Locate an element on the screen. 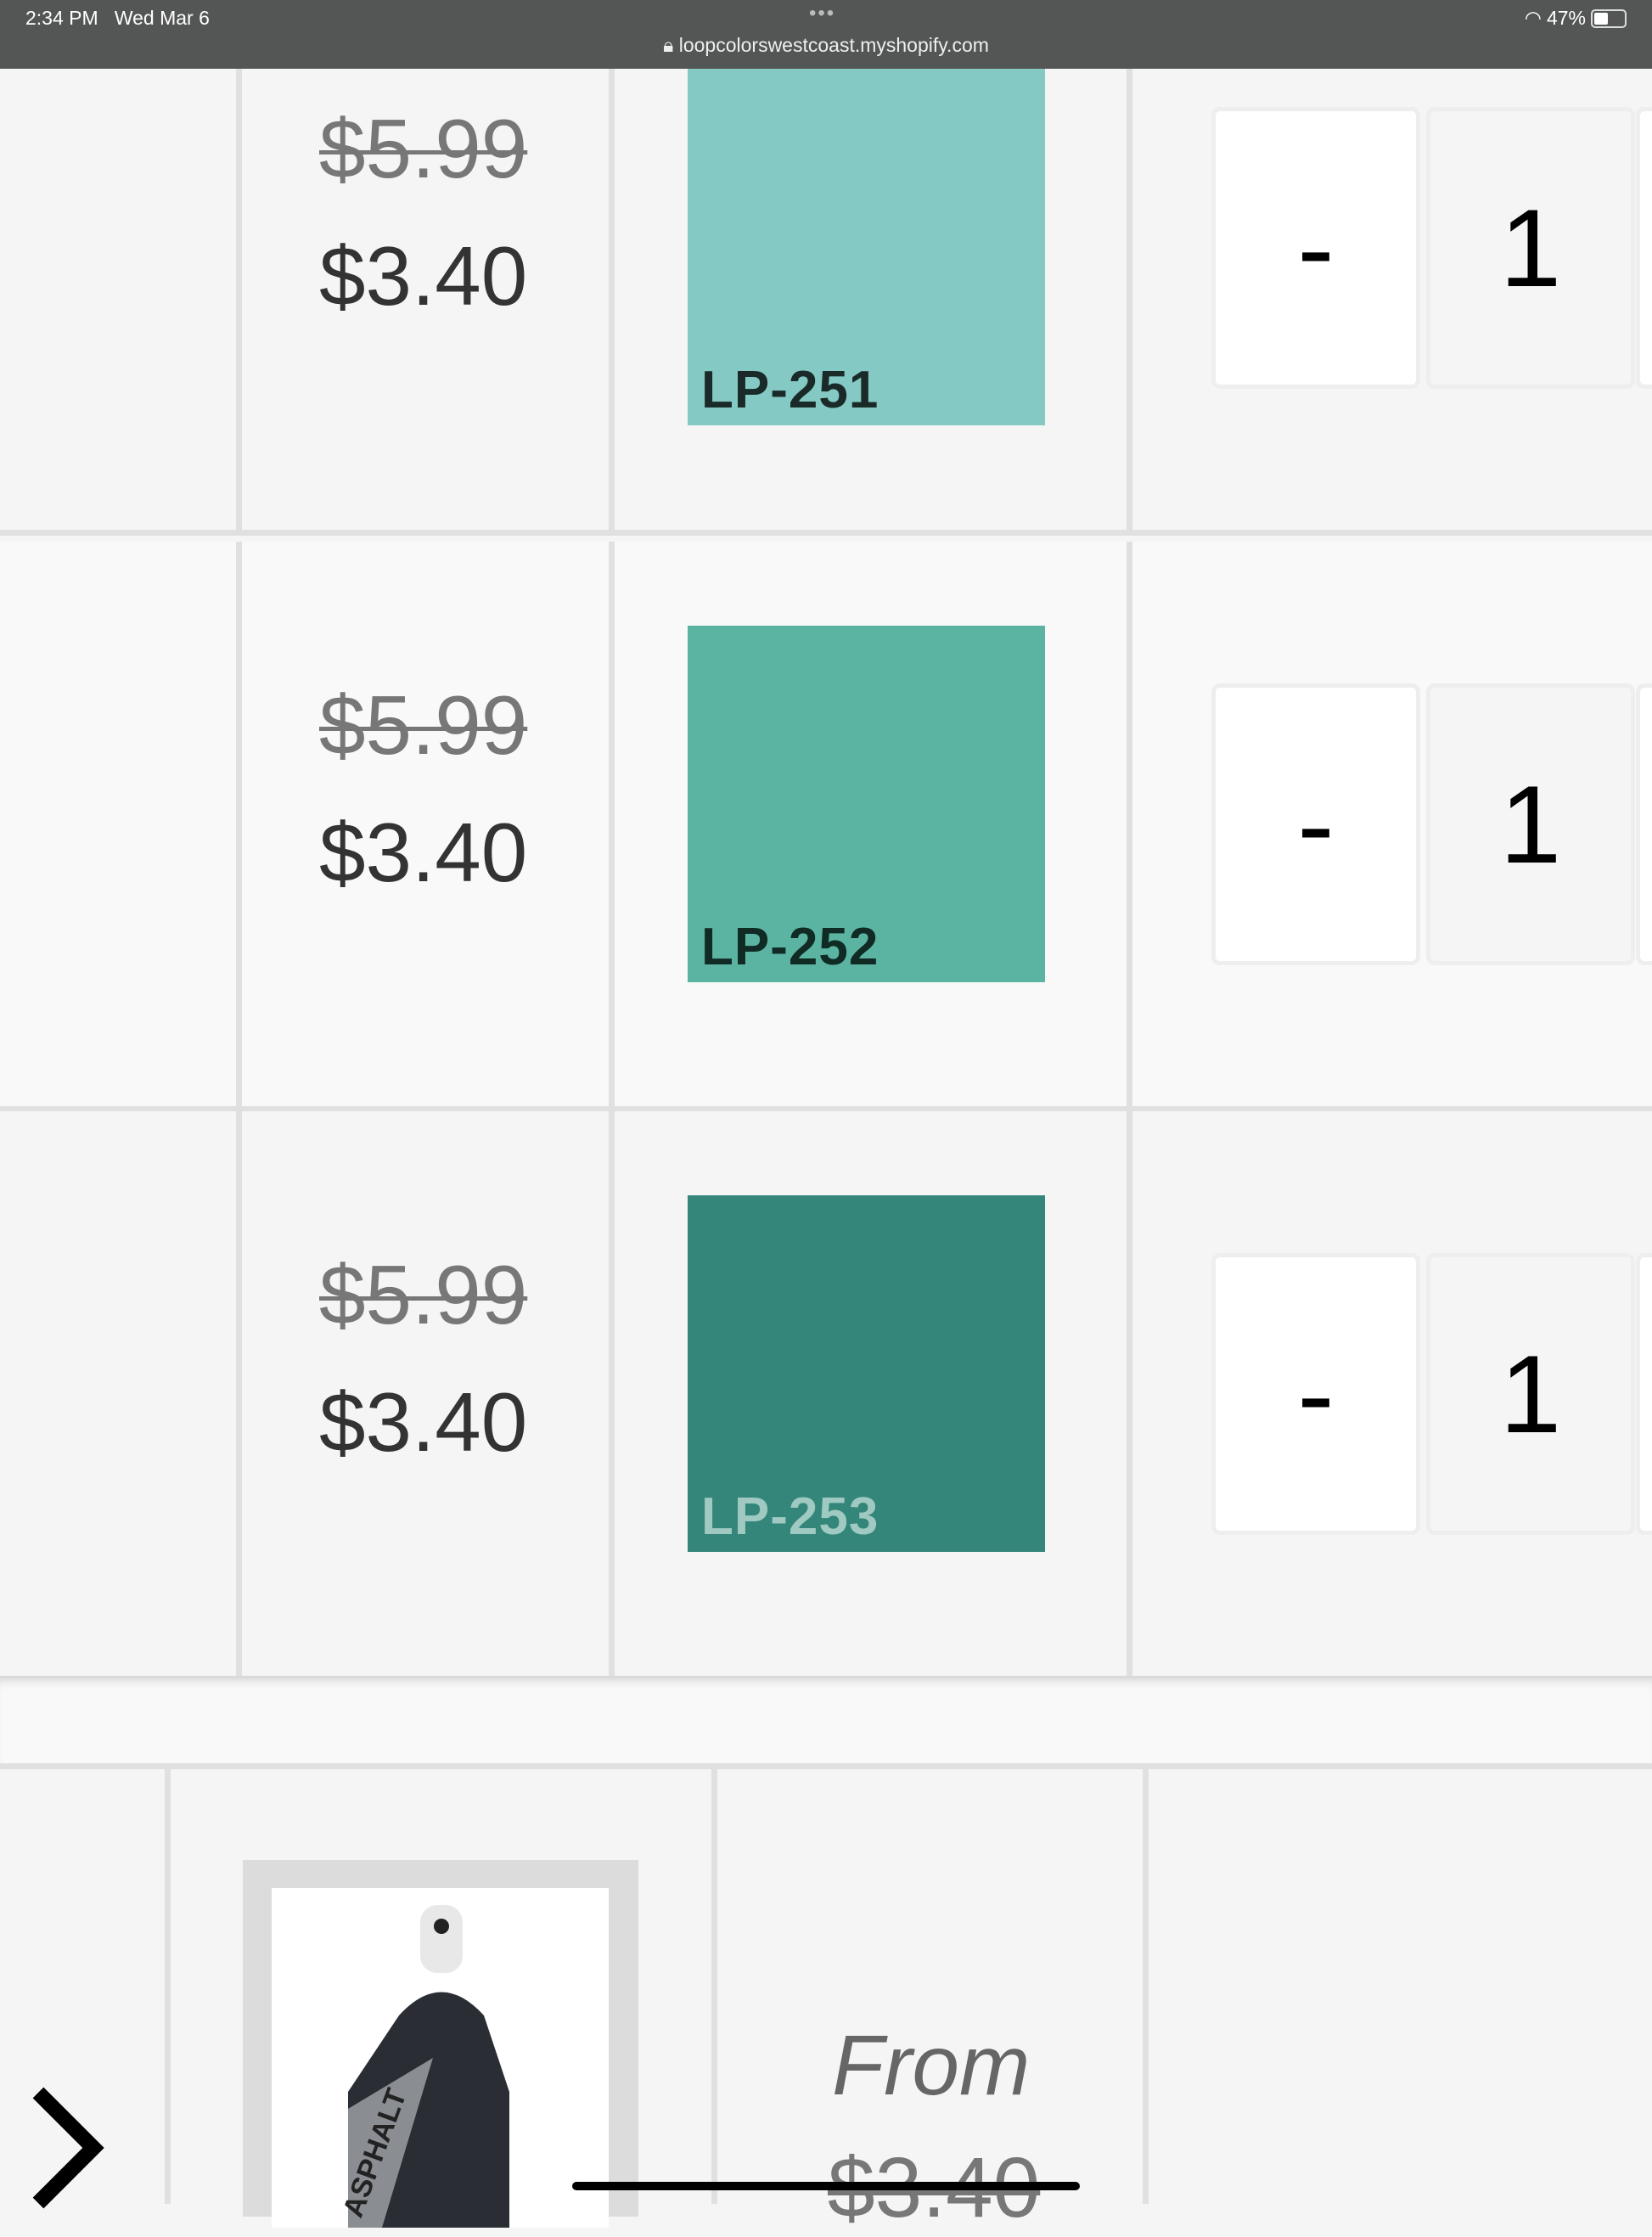  more-dots-icon: ••• is located at coordinates (822, 14).